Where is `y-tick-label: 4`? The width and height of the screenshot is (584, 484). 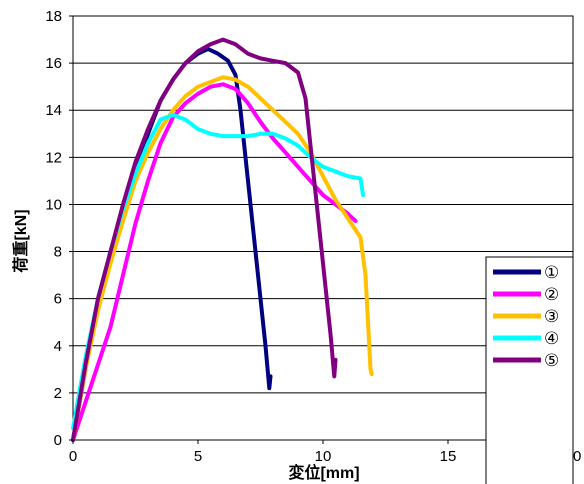 y-tick-label: 4 is located at coordinates (58, 346).